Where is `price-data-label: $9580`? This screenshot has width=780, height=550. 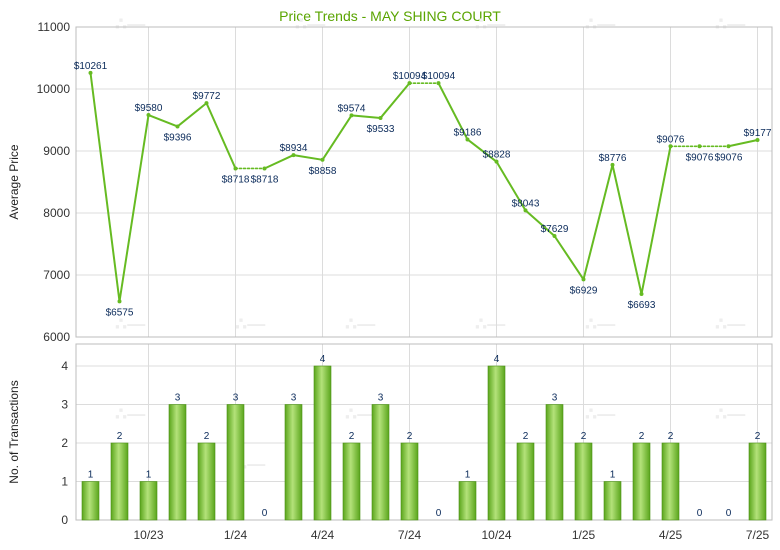 price-data-label: $9580 is located at coordinates (149, 108).